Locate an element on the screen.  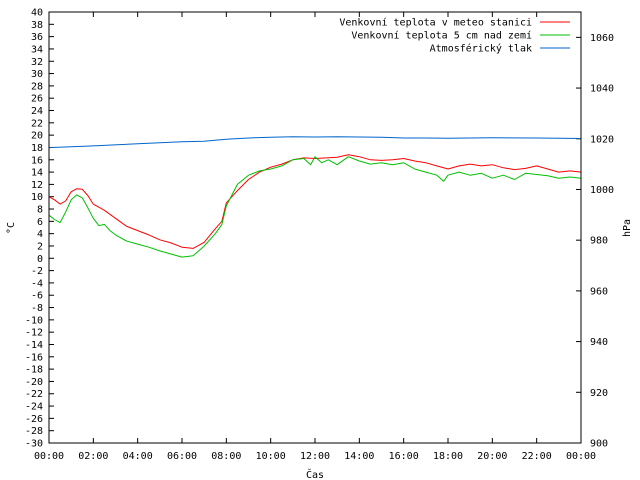
y-tick-label: -22 is located at coordinates (34, 394).